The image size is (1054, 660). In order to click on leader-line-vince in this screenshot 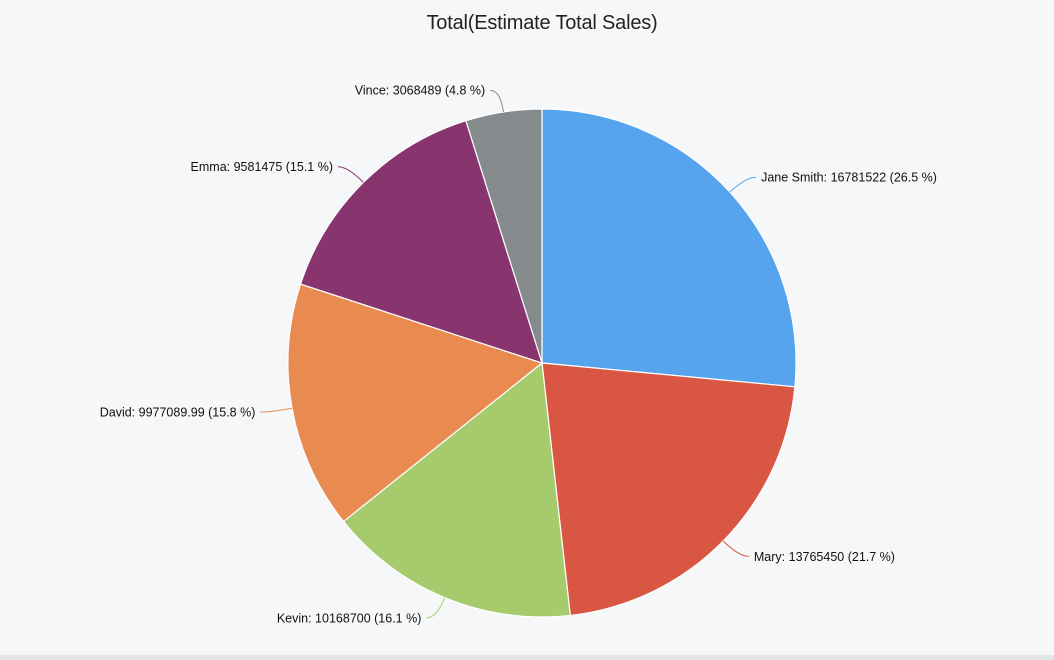, I will do `click(497, 100)`.